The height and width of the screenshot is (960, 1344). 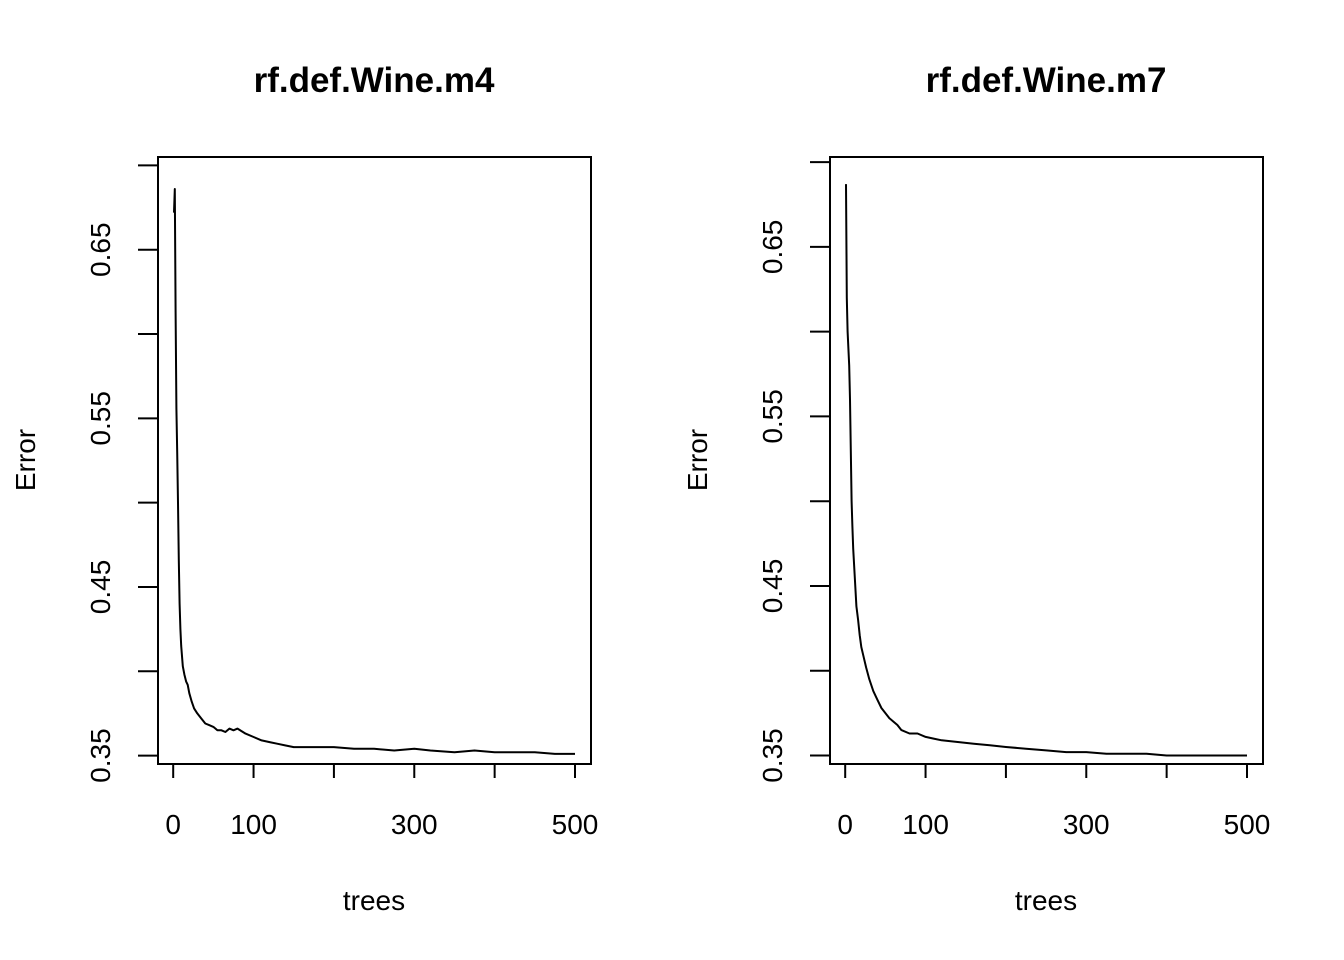 I want to click on chart-title: rf.def.Wine.m4, so click(x=374, y=80).